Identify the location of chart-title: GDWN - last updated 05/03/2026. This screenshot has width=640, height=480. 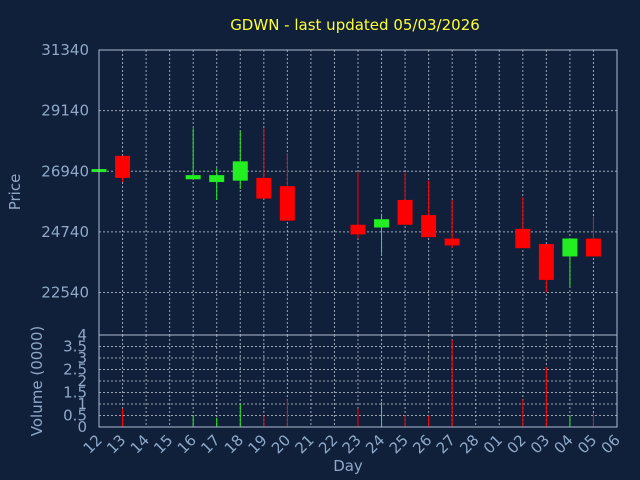
(355, 25).